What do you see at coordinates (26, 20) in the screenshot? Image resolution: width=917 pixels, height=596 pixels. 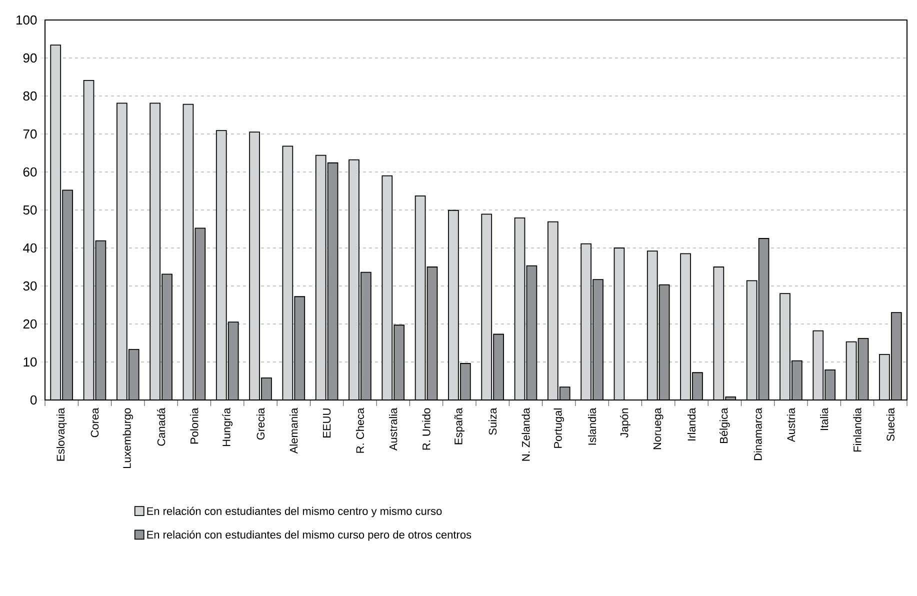 I see `y-tick-label: 100` at bounding box center [26, 20].